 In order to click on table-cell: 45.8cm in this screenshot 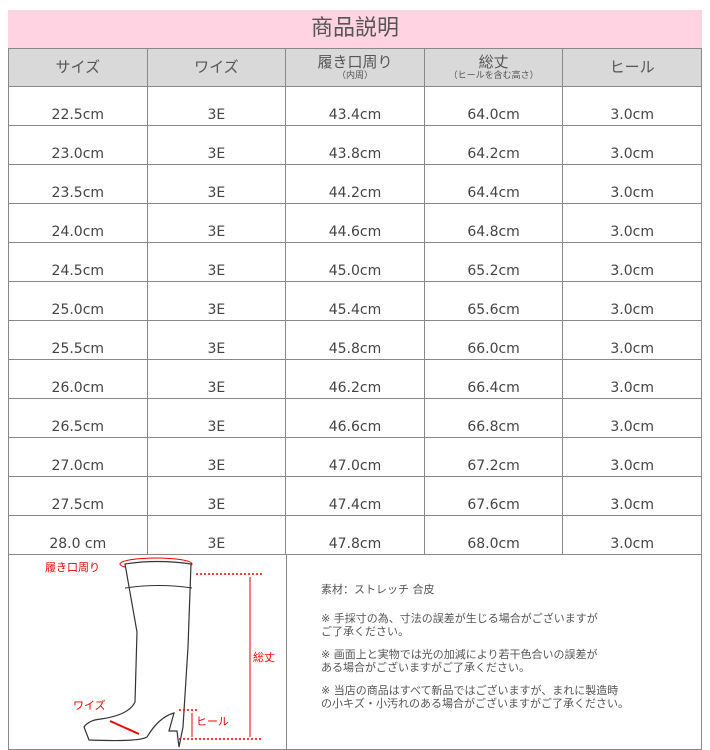, I will do `click(355, 340)`.